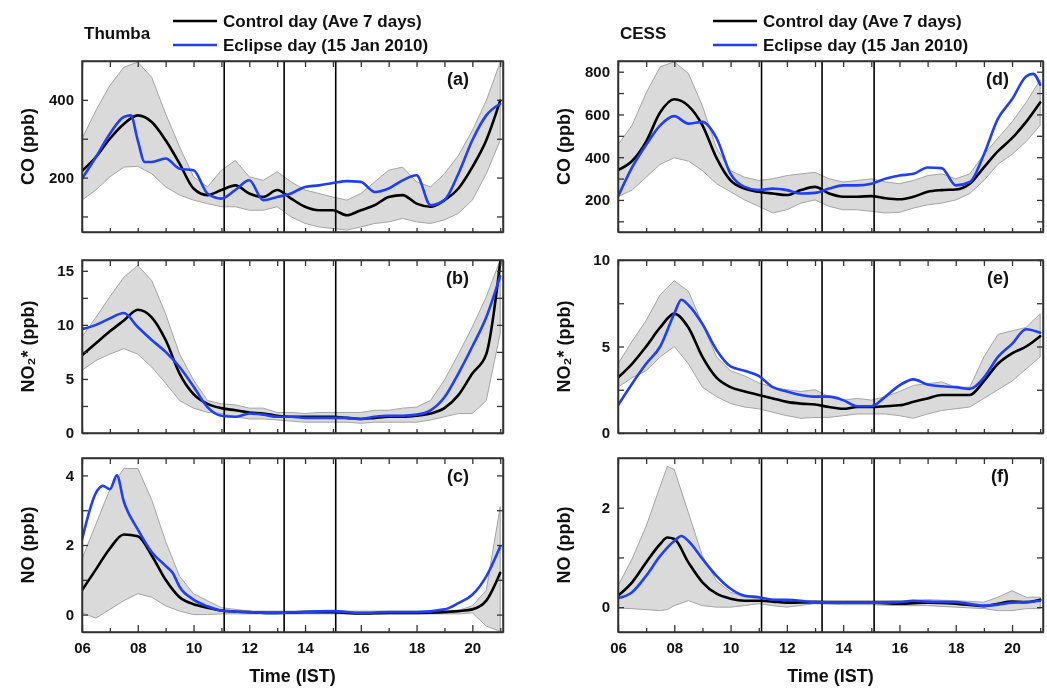  What do you see at coordinates (458, 476) in the screenshot?
I see `annotation: (c)` at bounding box center [458, 476].